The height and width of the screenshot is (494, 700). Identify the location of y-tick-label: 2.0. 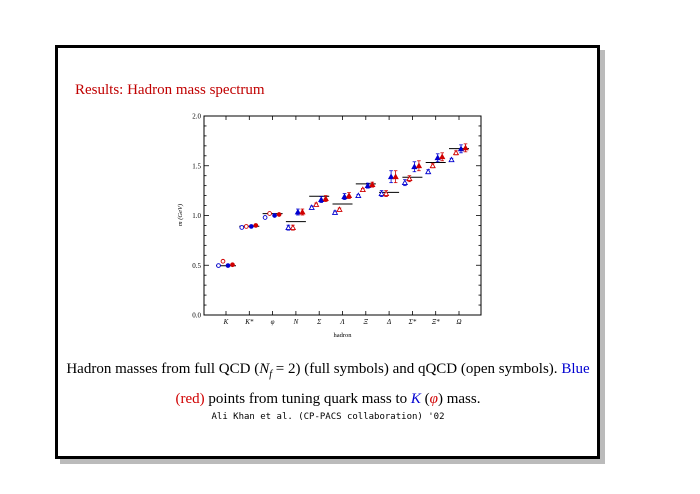
(196, 117).